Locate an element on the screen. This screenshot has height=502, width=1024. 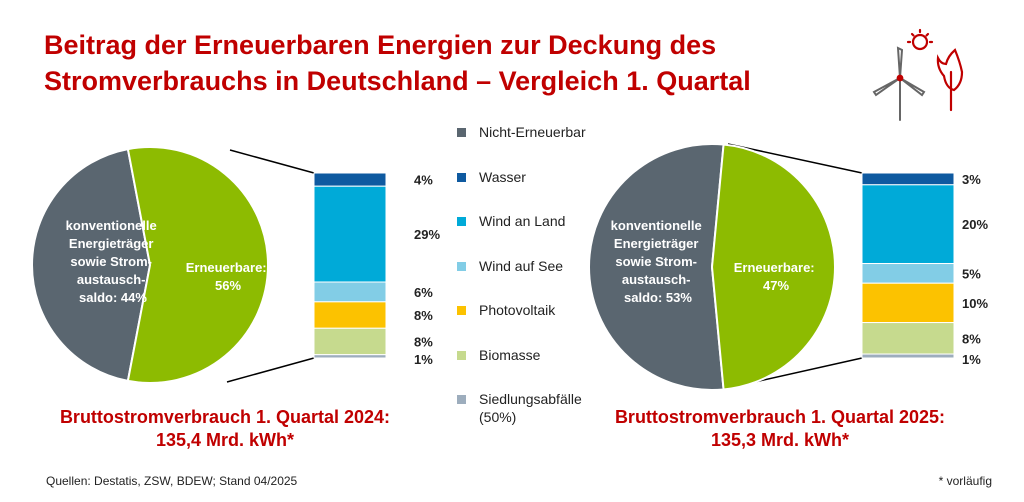
pie-slice-renewable-2025 is located at coordinates (773, 267).